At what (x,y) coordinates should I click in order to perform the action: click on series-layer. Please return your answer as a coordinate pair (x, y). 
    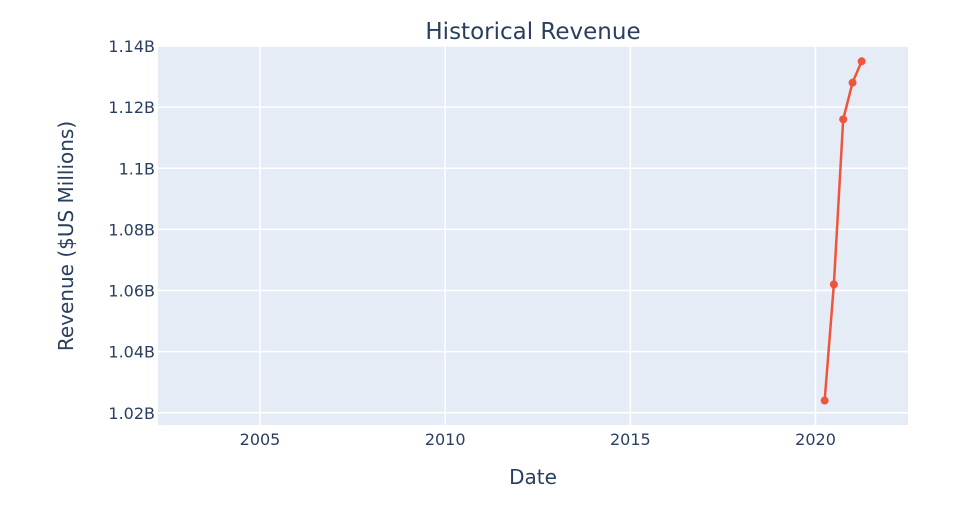
    Looking at the image, I should click on (843, 231).